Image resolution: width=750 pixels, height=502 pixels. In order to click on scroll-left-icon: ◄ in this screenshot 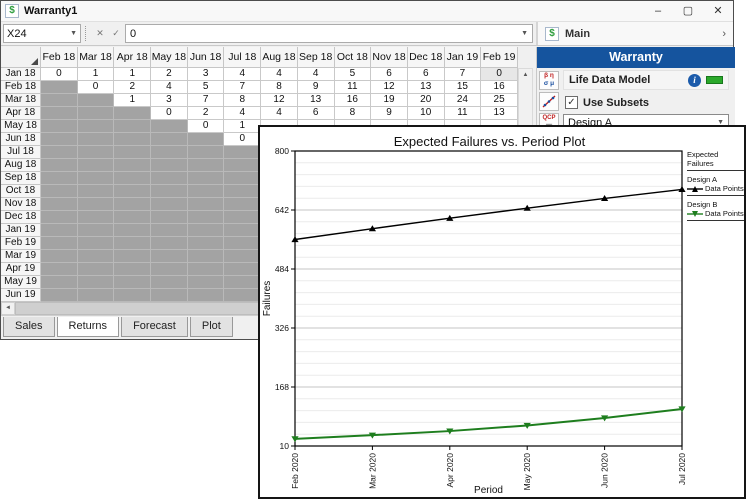, I will do `click(8, 308)`.